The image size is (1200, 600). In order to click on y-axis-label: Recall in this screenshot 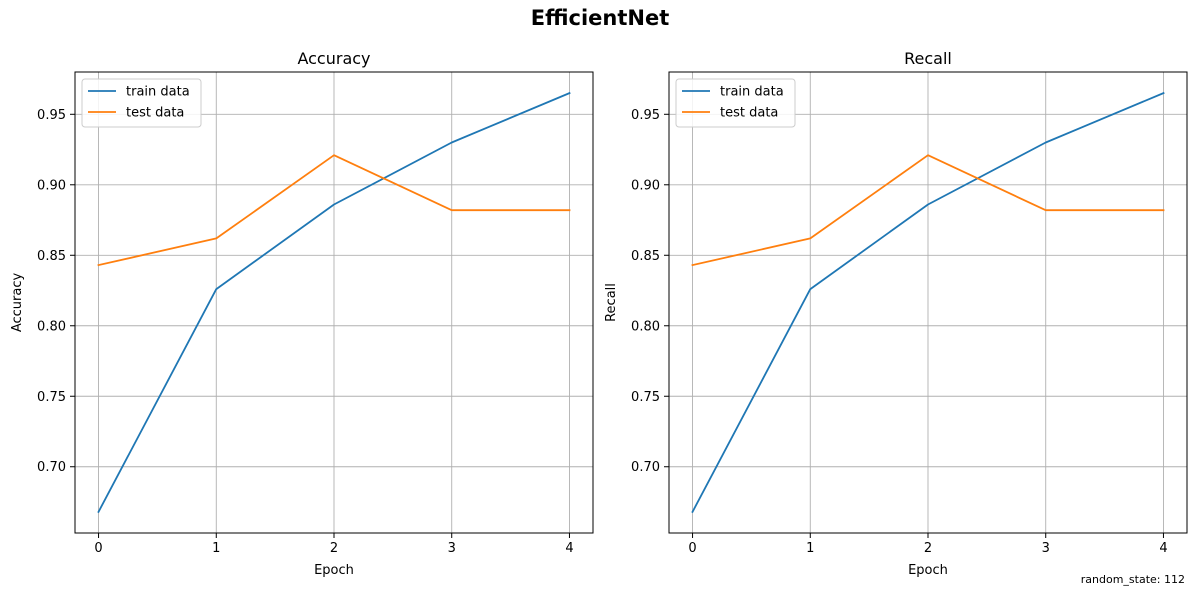, I will do `click(611, 302)`.